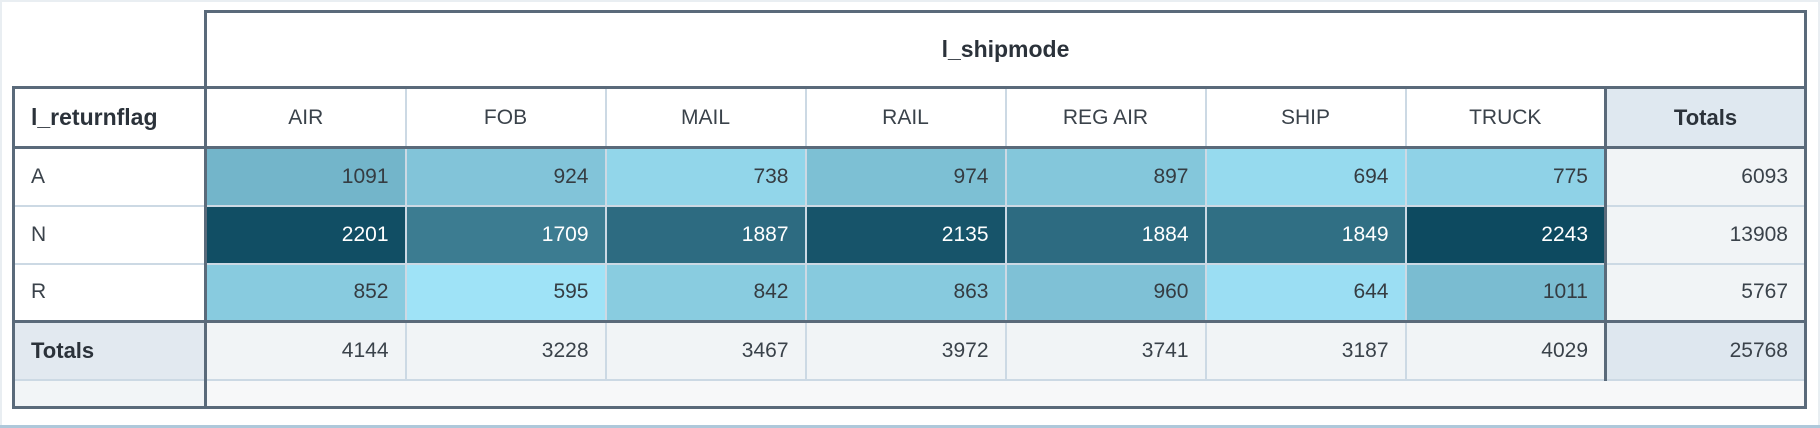 The height and width of the screenshot is (428, 1820). I want to click on row-label-n: N, so click(109, 235).